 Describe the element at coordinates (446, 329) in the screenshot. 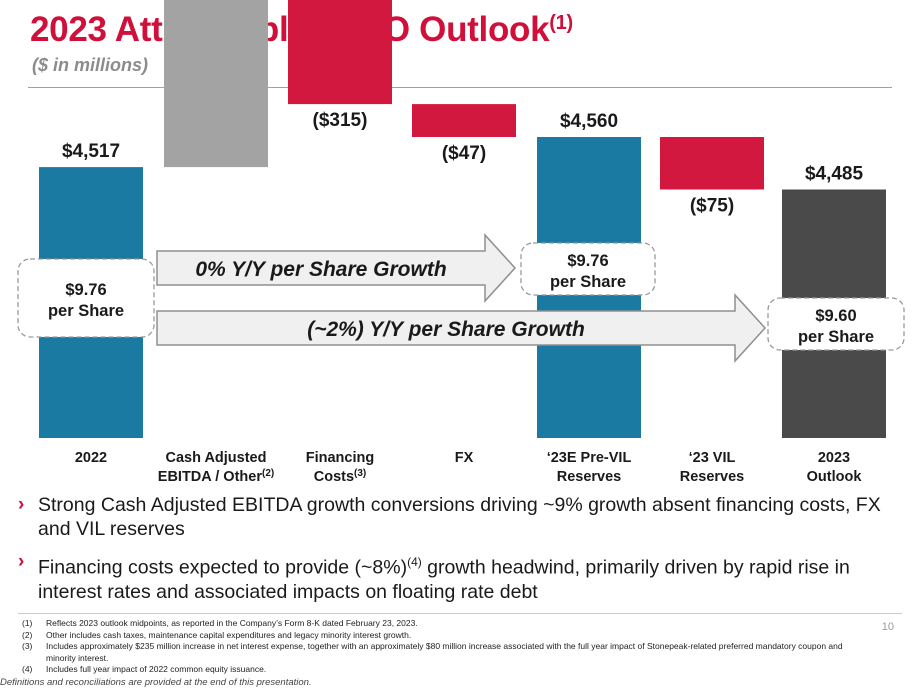

I see `growth-arrow-label: (~2%) Y/Y per Share Growth` at that location.